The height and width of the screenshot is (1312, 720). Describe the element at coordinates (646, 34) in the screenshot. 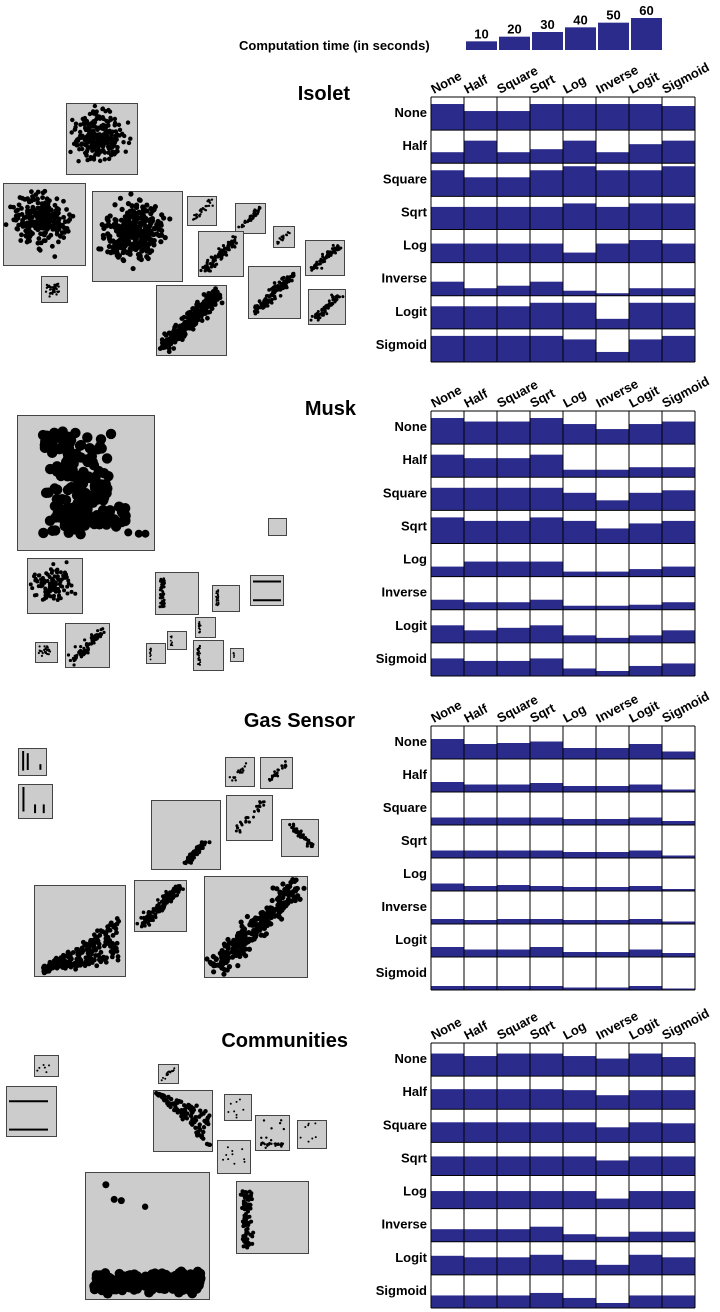

I see `legend-bar` at that location.